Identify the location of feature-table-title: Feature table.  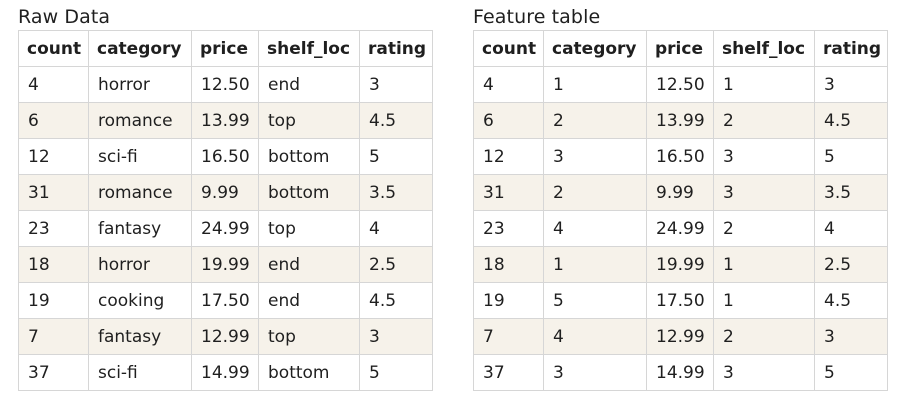
(537, 17).